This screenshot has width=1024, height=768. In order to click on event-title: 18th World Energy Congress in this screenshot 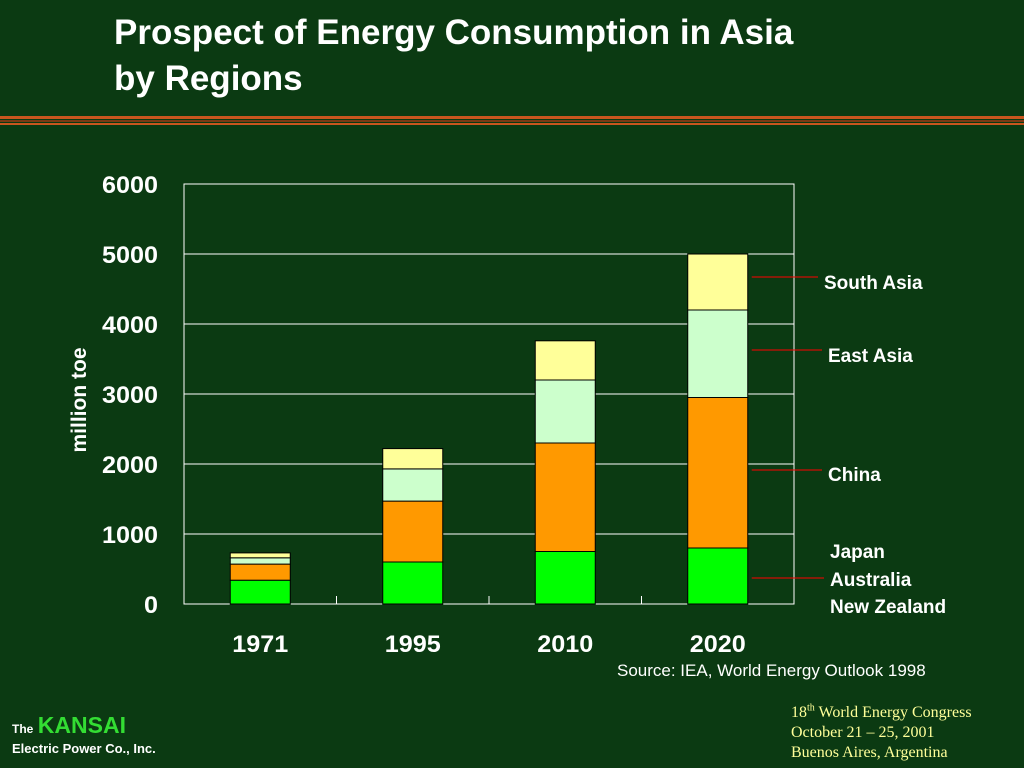, I will do `click(881, 713)`.